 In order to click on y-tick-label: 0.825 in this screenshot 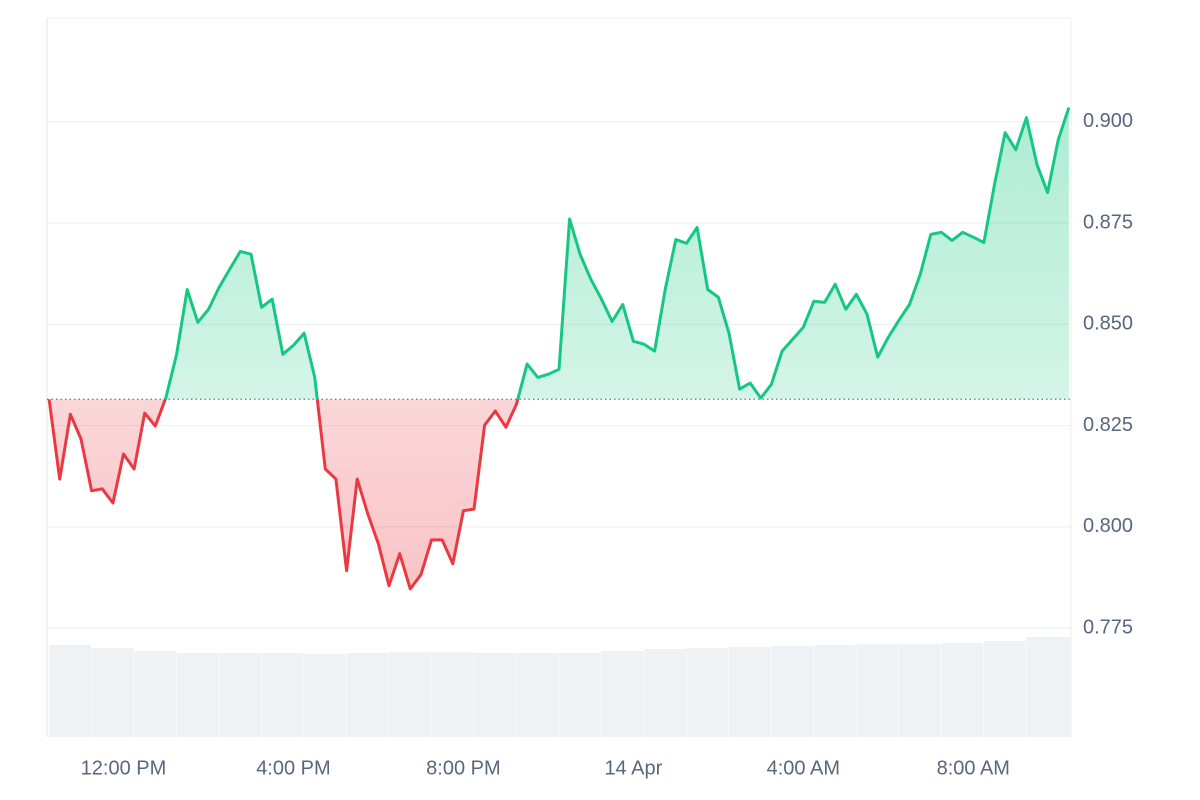, I will do `click(1108, 425)`.